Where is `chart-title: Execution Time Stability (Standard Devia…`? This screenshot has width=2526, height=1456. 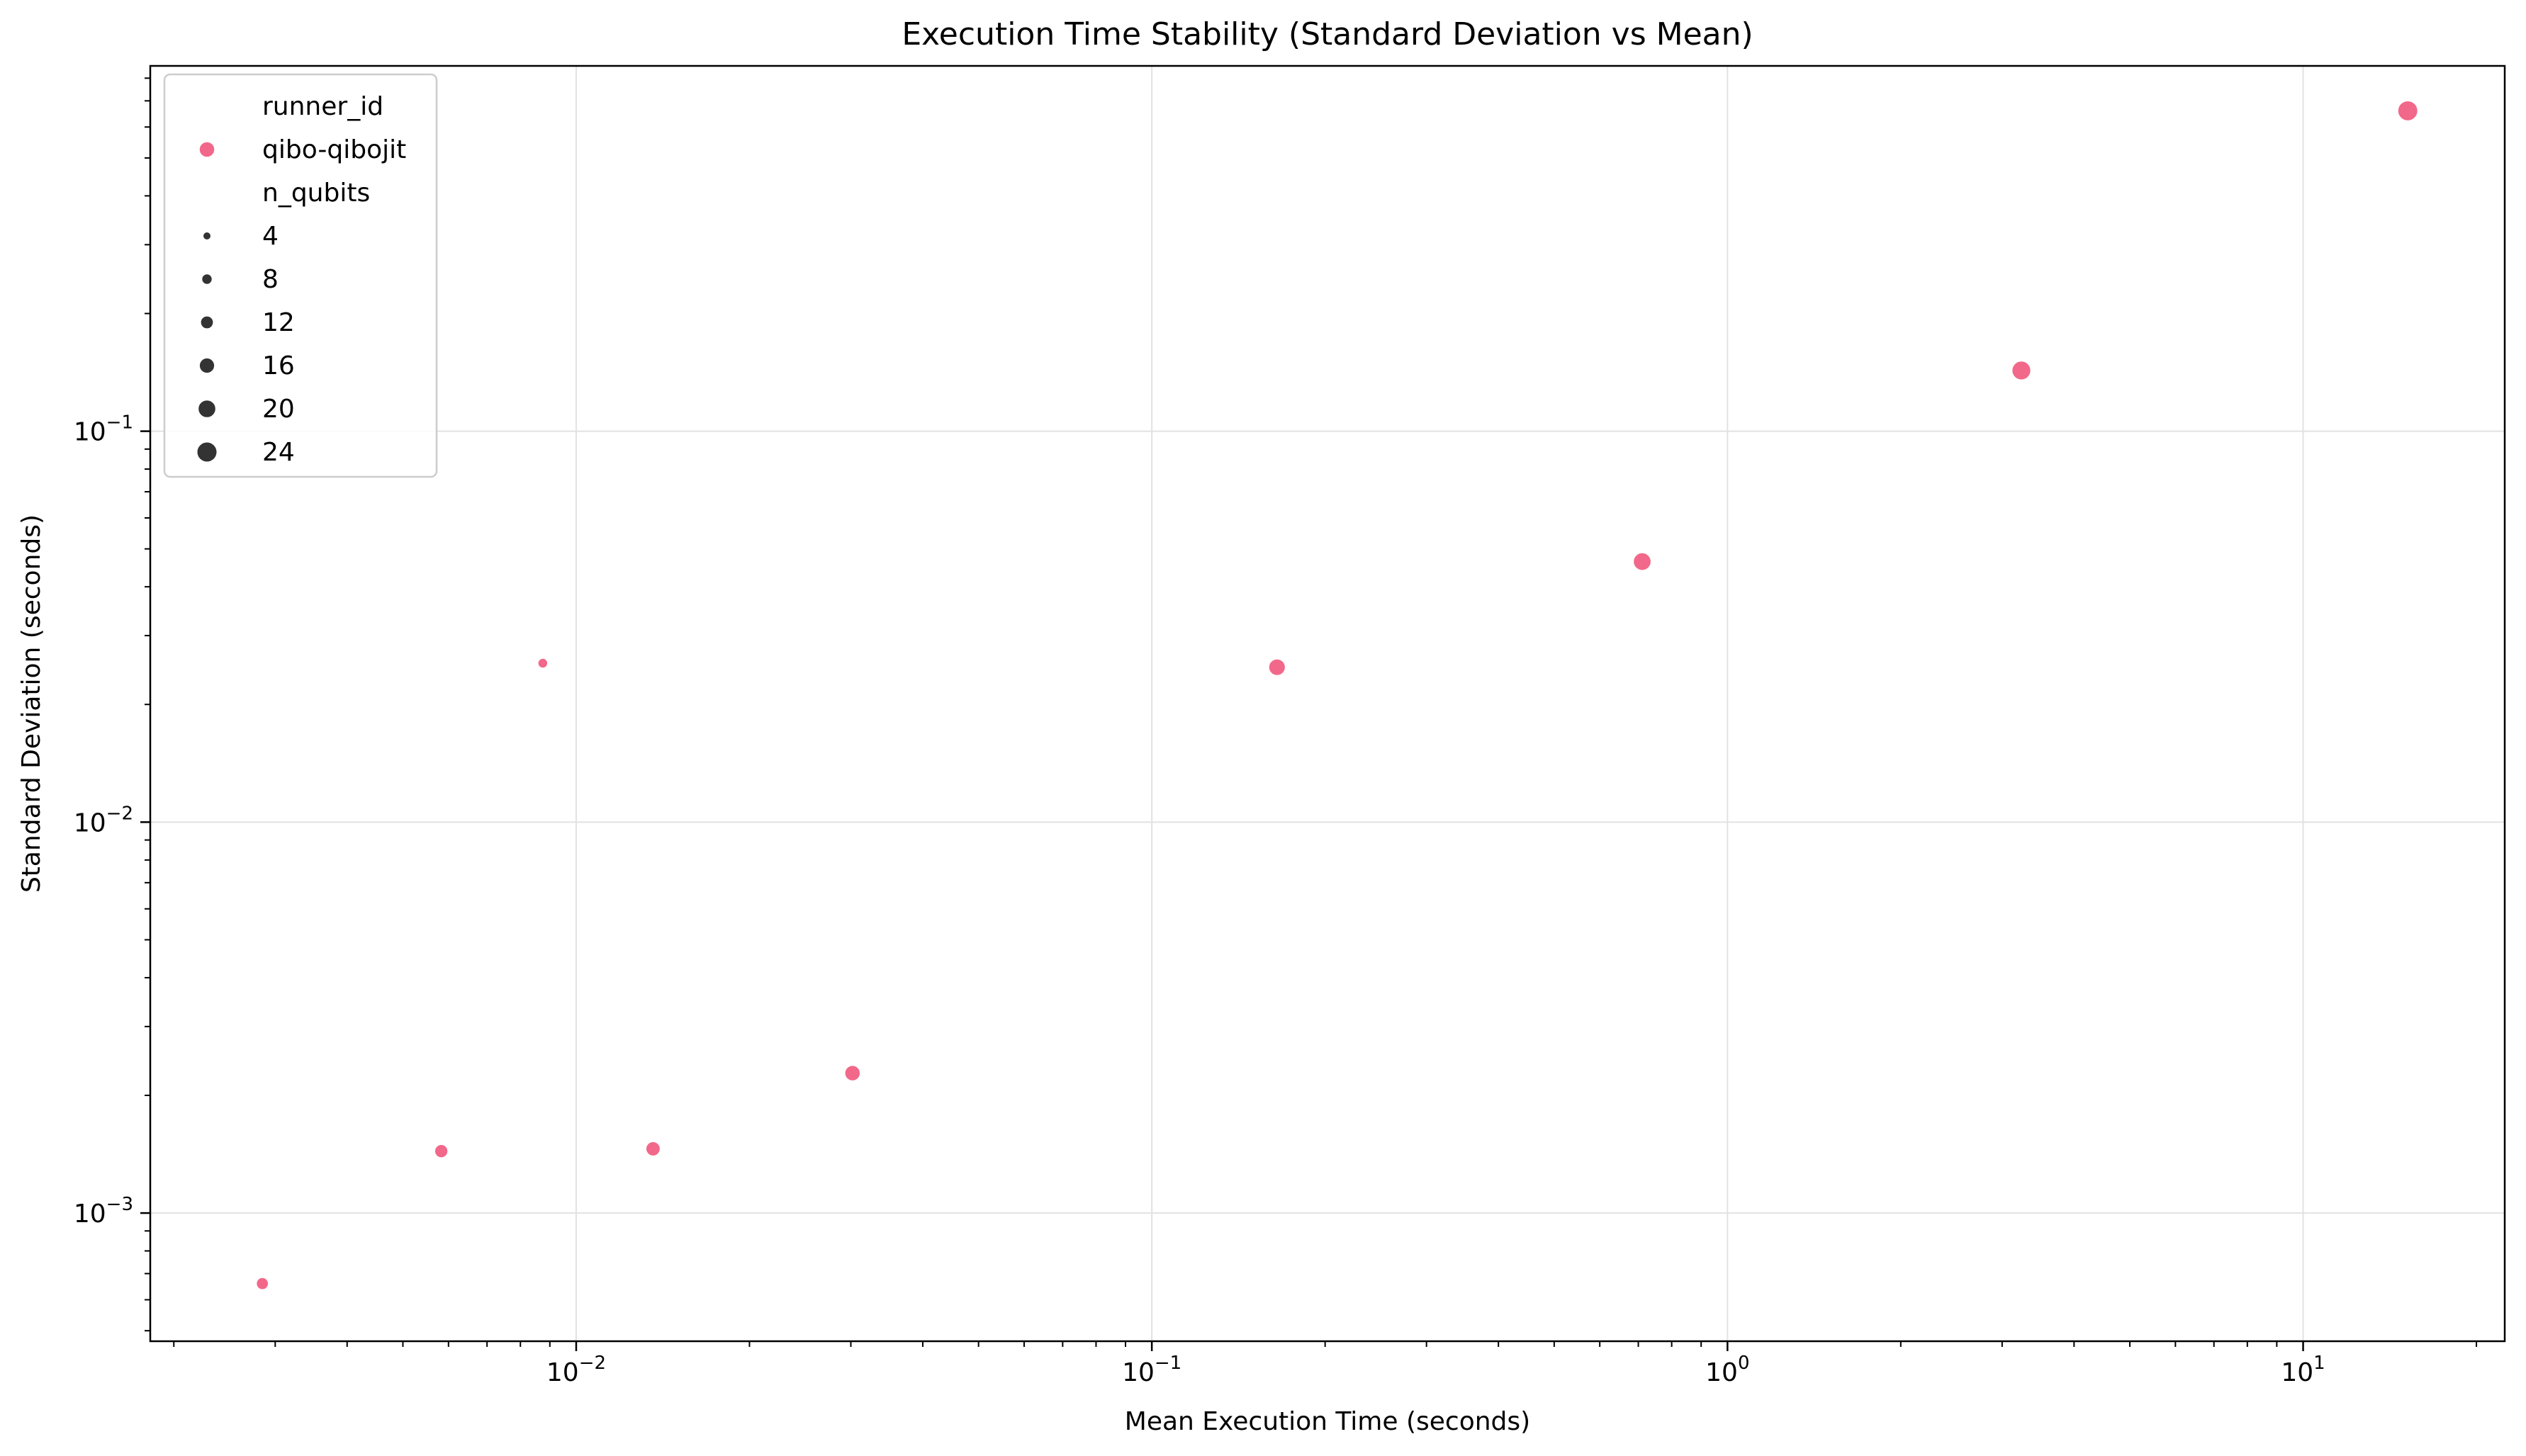
chart-title: Execution Time Stability (Standard Devia… is located at coordinates (1328, 34).